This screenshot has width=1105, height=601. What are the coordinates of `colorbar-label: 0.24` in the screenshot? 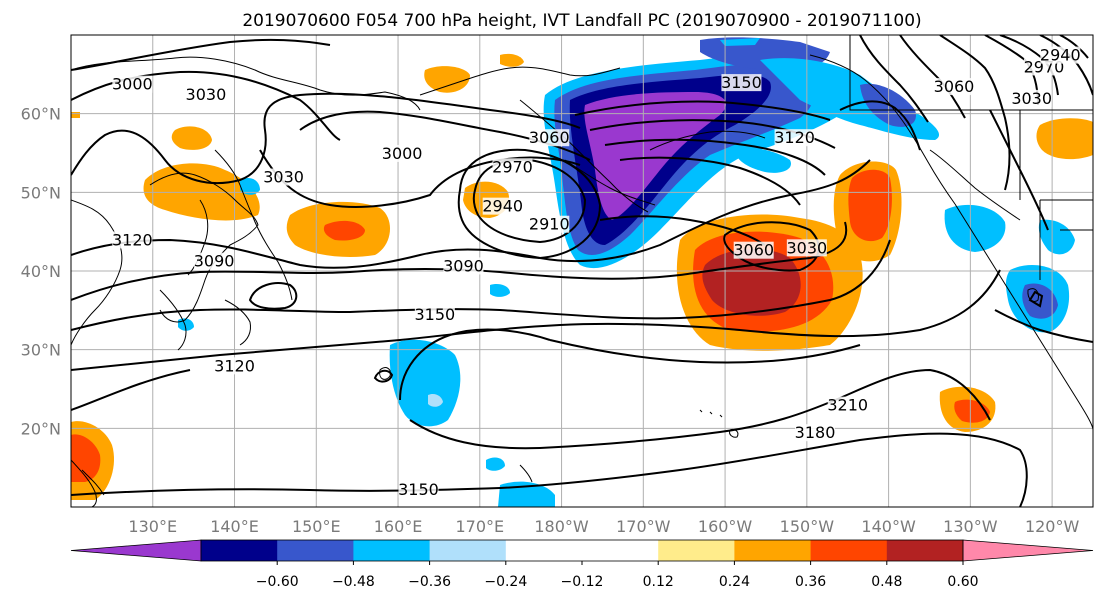 It's located at (734, 582).